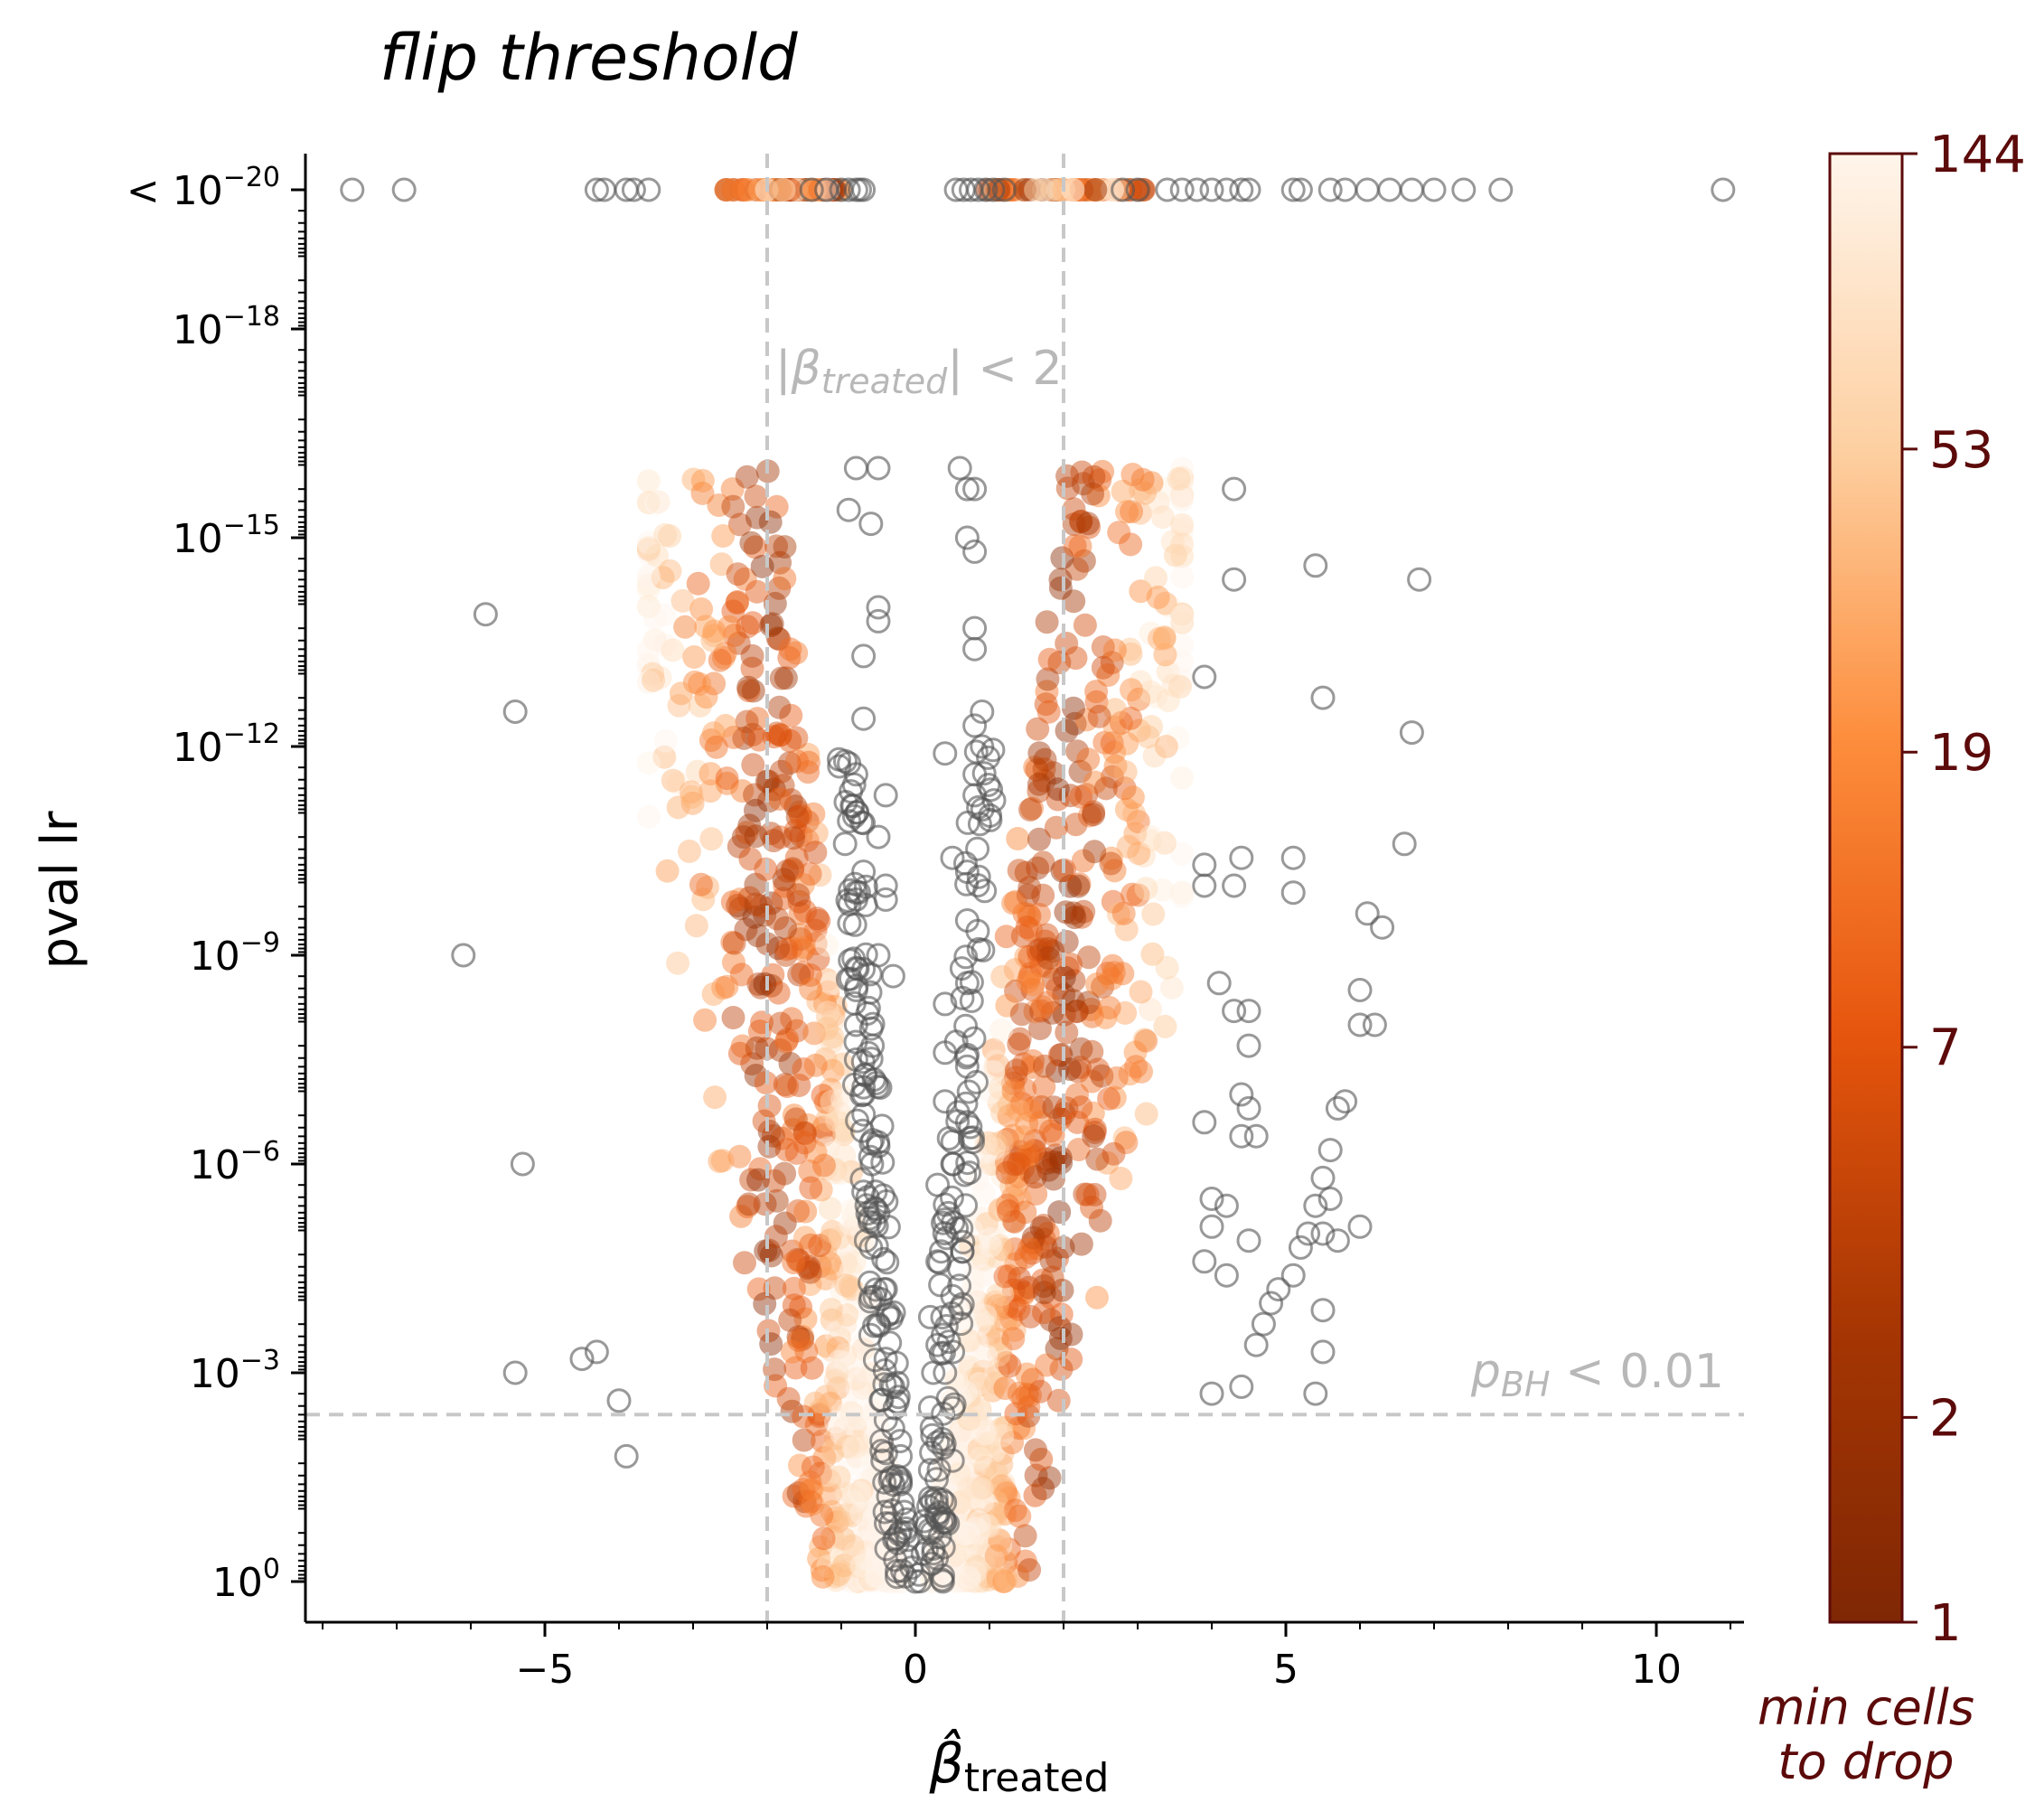 Image resolution: width=2044 pixels, height=1812 pixels. I want to click on colorbar-tick-label: 53, so click(1961, 450).